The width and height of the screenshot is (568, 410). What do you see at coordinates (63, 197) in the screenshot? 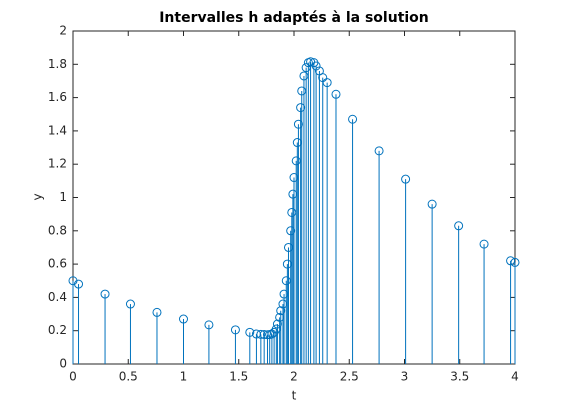
I see `y-tick-label: 1` at bounding box center [63, 197].